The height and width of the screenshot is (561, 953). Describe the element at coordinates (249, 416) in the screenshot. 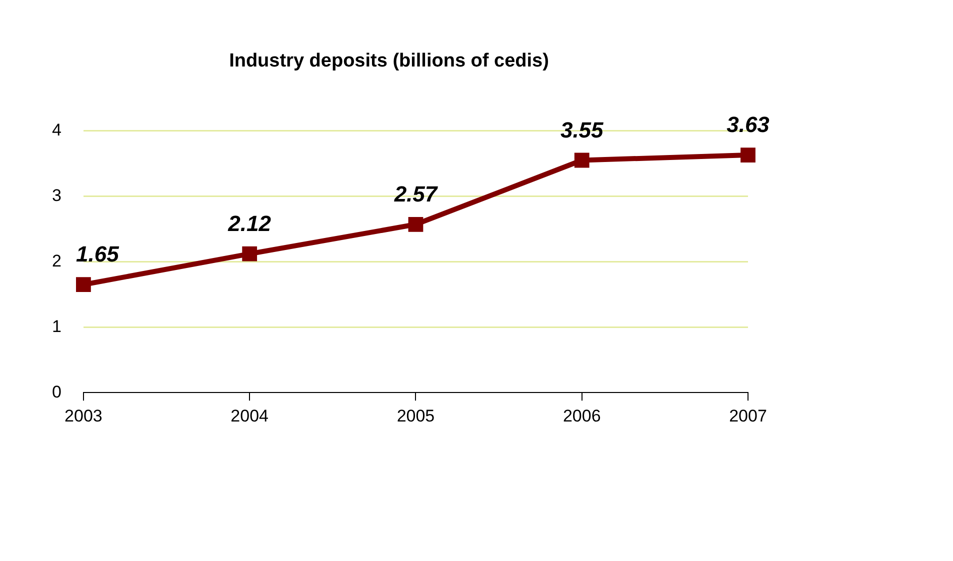

I see `x-tick-label: 2004` at that location.